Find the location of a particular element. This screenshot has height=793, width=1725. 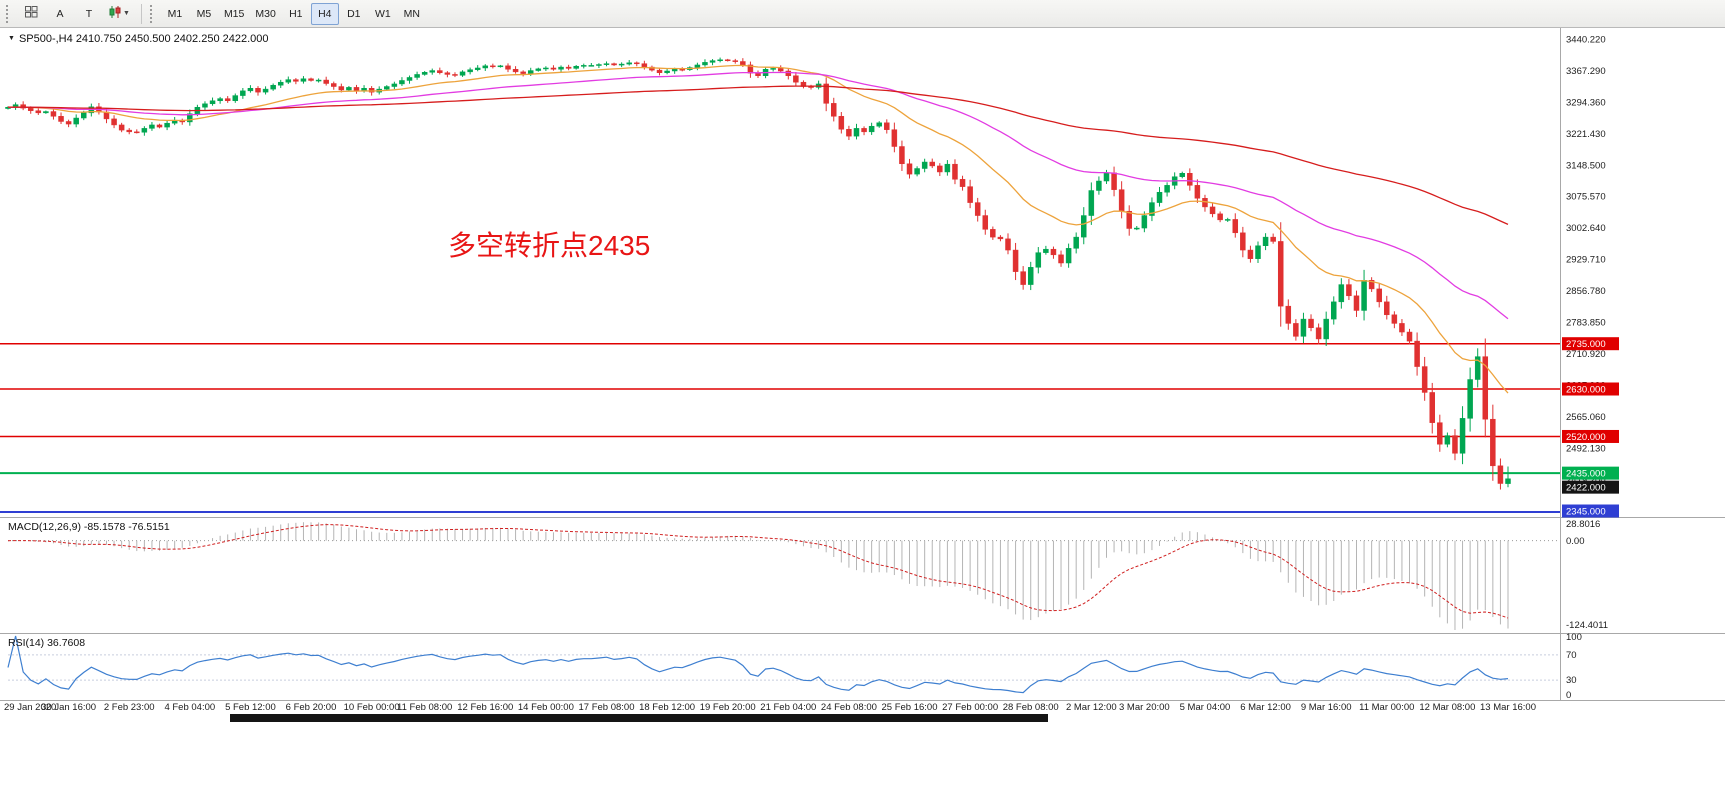

svg-text: 0 is located at coordinates (1568, 695).